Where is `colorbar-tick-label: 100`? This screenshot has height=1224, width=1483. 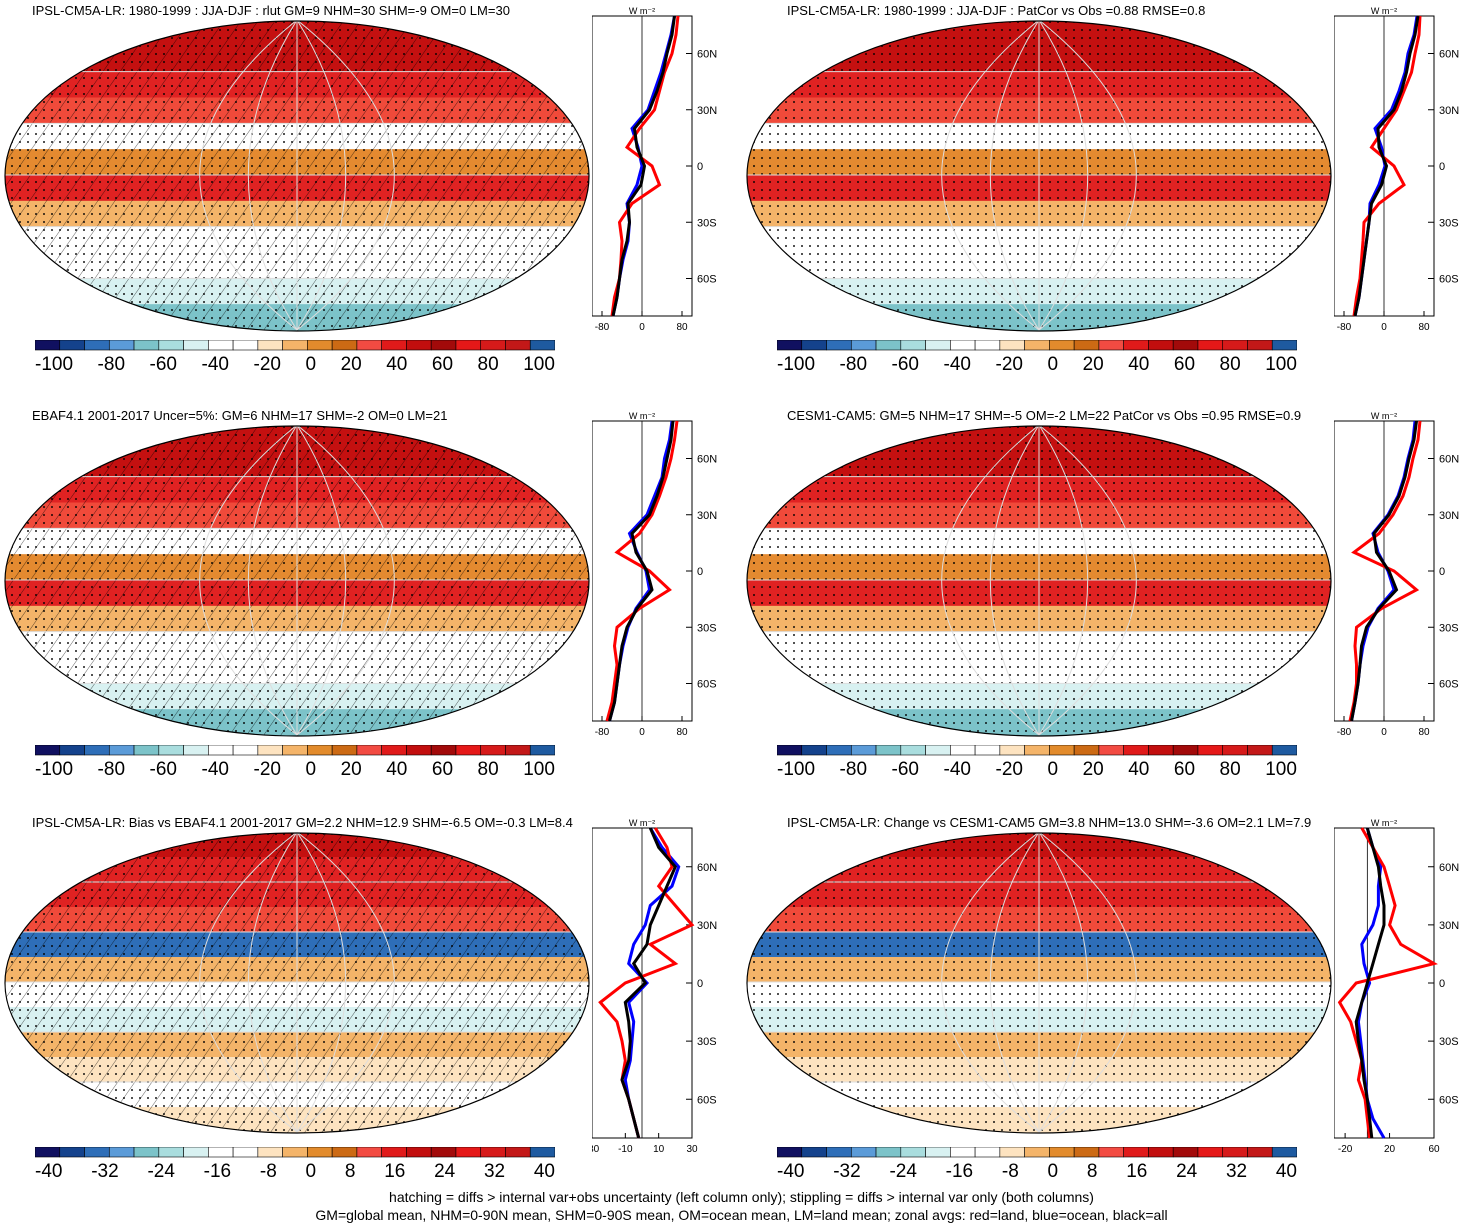 colorbar-tick-label: 100 is located at coordinates (1281, 364).